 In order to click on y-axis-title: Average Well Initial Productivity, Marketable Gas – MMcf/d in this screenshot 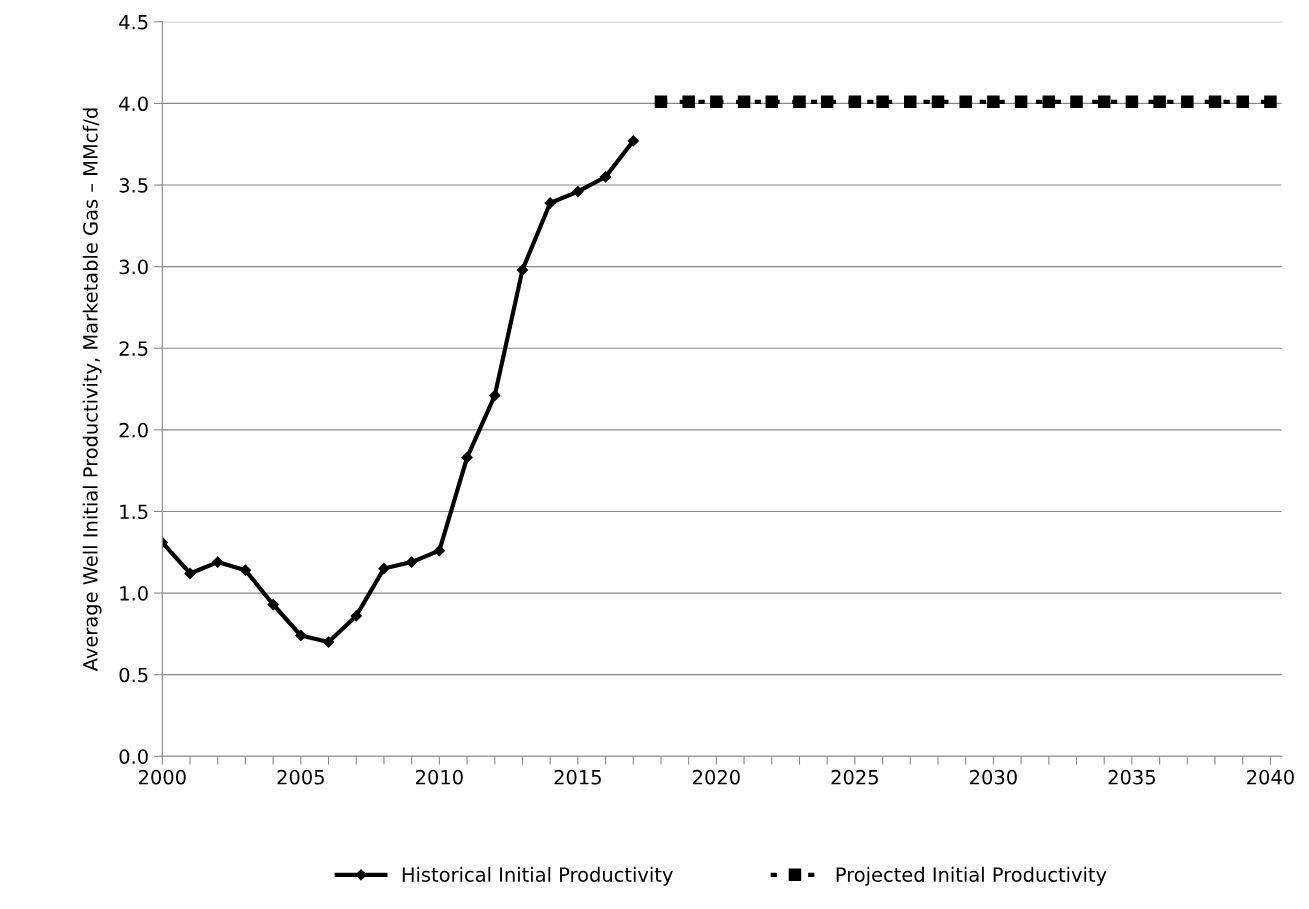, I will do `click(92, 390)`.